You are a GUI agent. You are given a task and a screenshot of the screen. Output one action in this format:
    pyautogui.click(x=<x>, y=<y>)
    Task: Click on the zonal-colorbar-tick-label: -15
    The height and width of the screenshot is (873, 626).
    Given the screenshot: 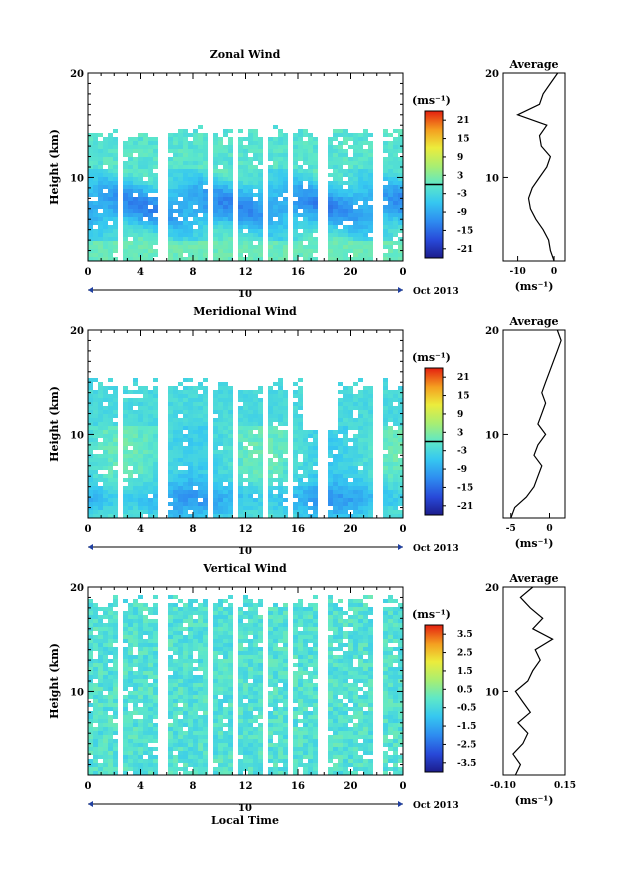 What is the action you would take?
    pyautogui.click(x=465, y=231)
    